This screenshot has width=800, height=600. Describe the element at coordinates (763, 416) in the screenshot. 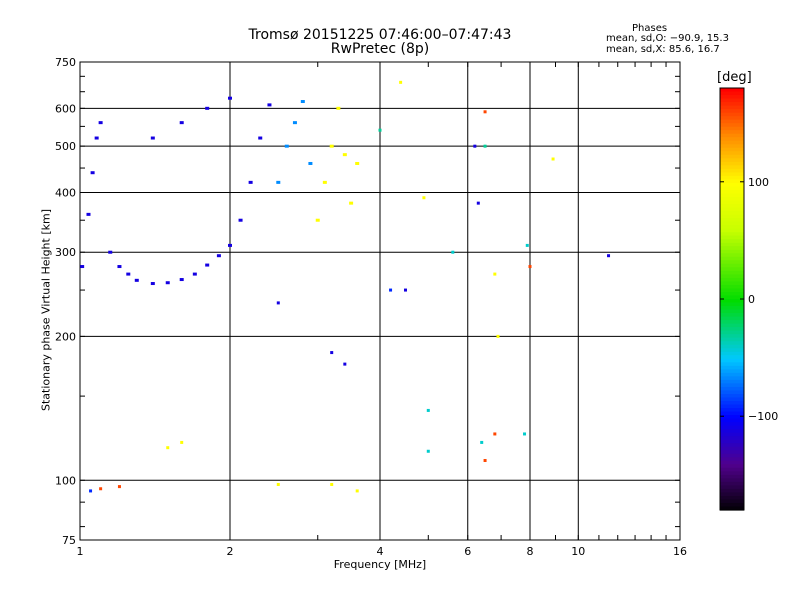

I see `colorbar-tick-label: −100` at that location.